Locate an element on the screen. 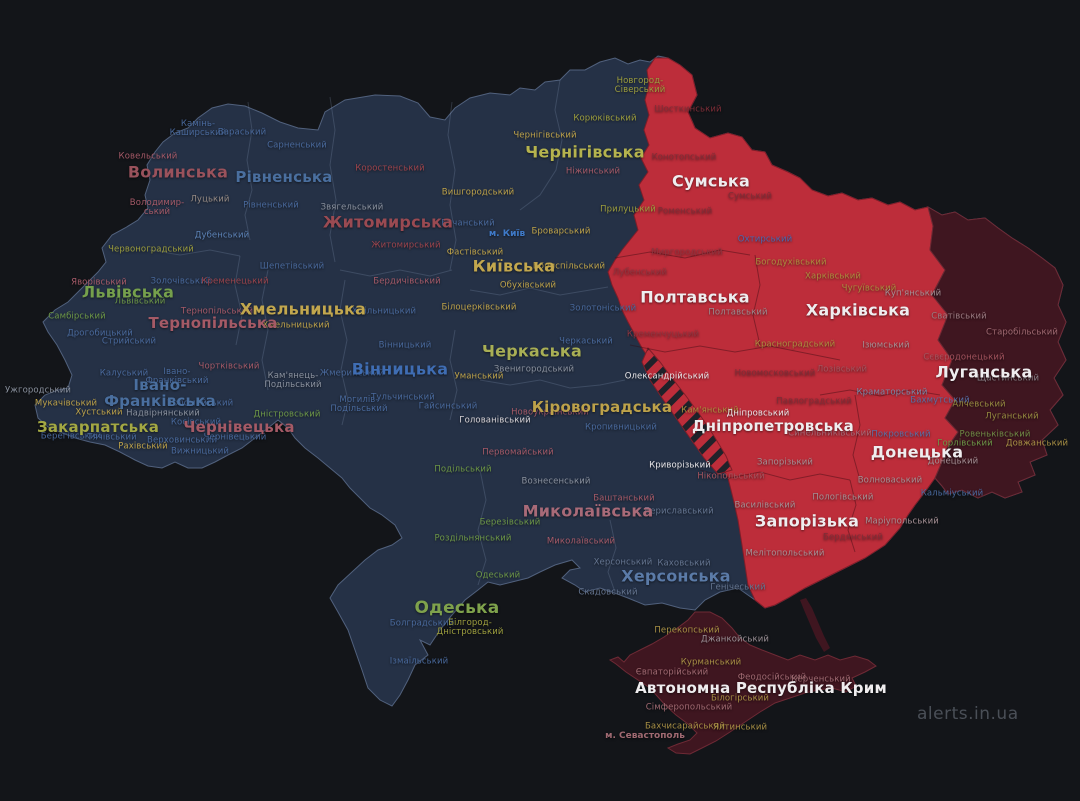  region-crimea-occupied is located at coordinates (742, 683).